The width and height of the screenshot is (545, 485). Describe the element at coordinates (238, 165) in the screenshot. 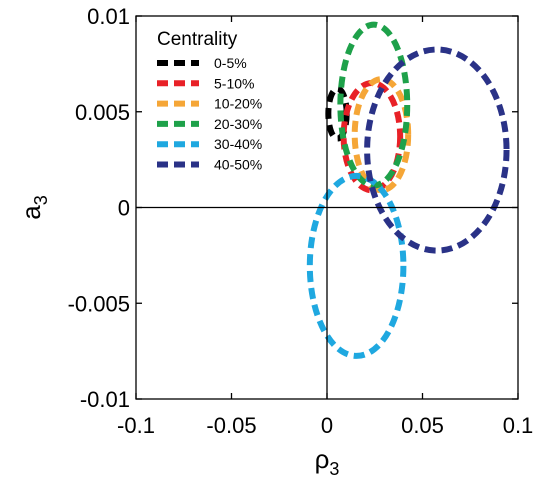

I see `legend-label-40-50pct: 40-50%` at that location.